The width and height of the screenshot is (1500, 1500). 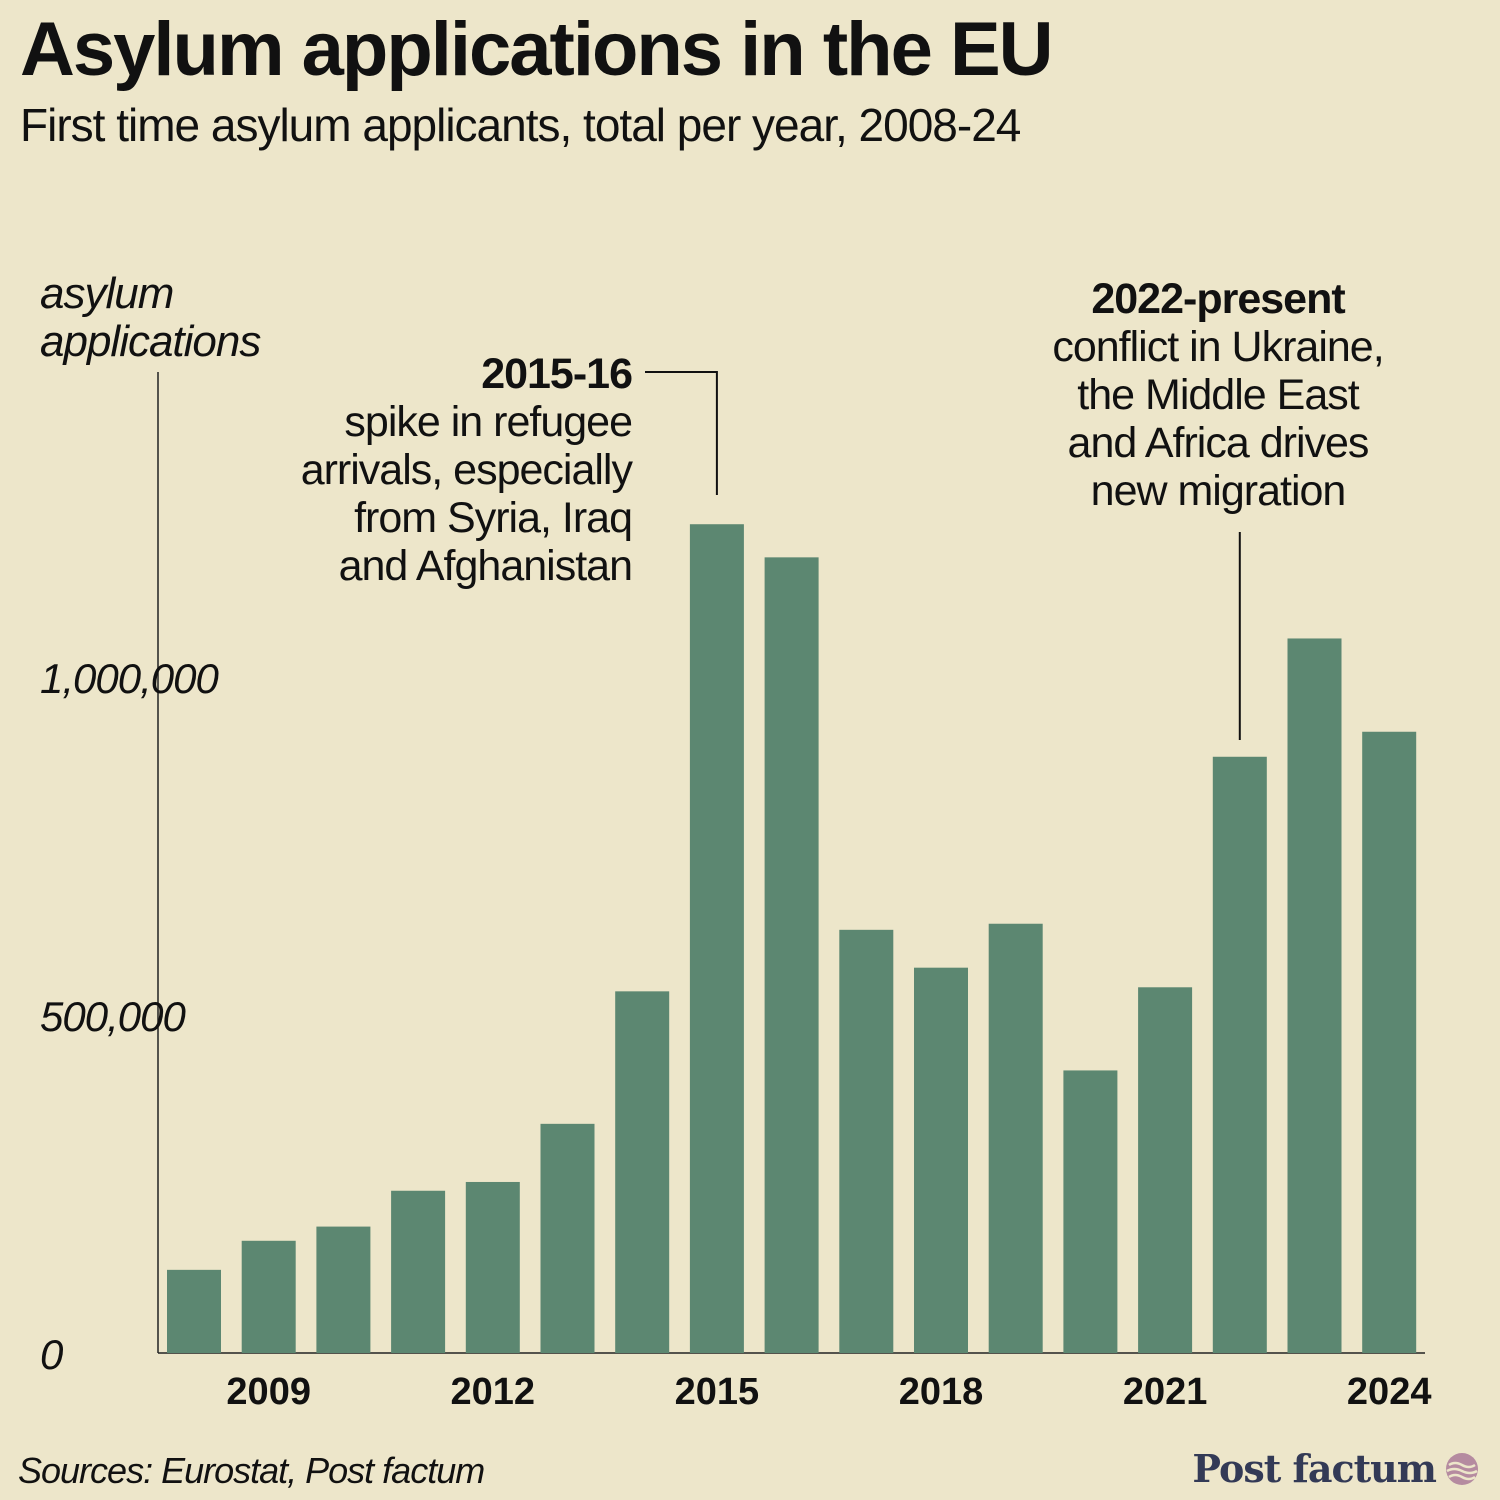 I want to click on bar-2013, so click(x=567, y=1238).